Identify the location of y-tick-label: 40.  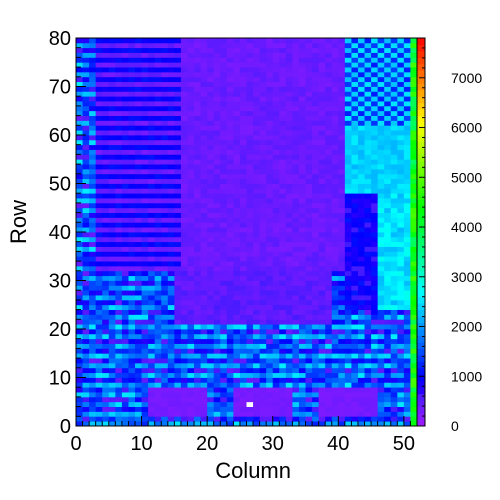
(60, 233).